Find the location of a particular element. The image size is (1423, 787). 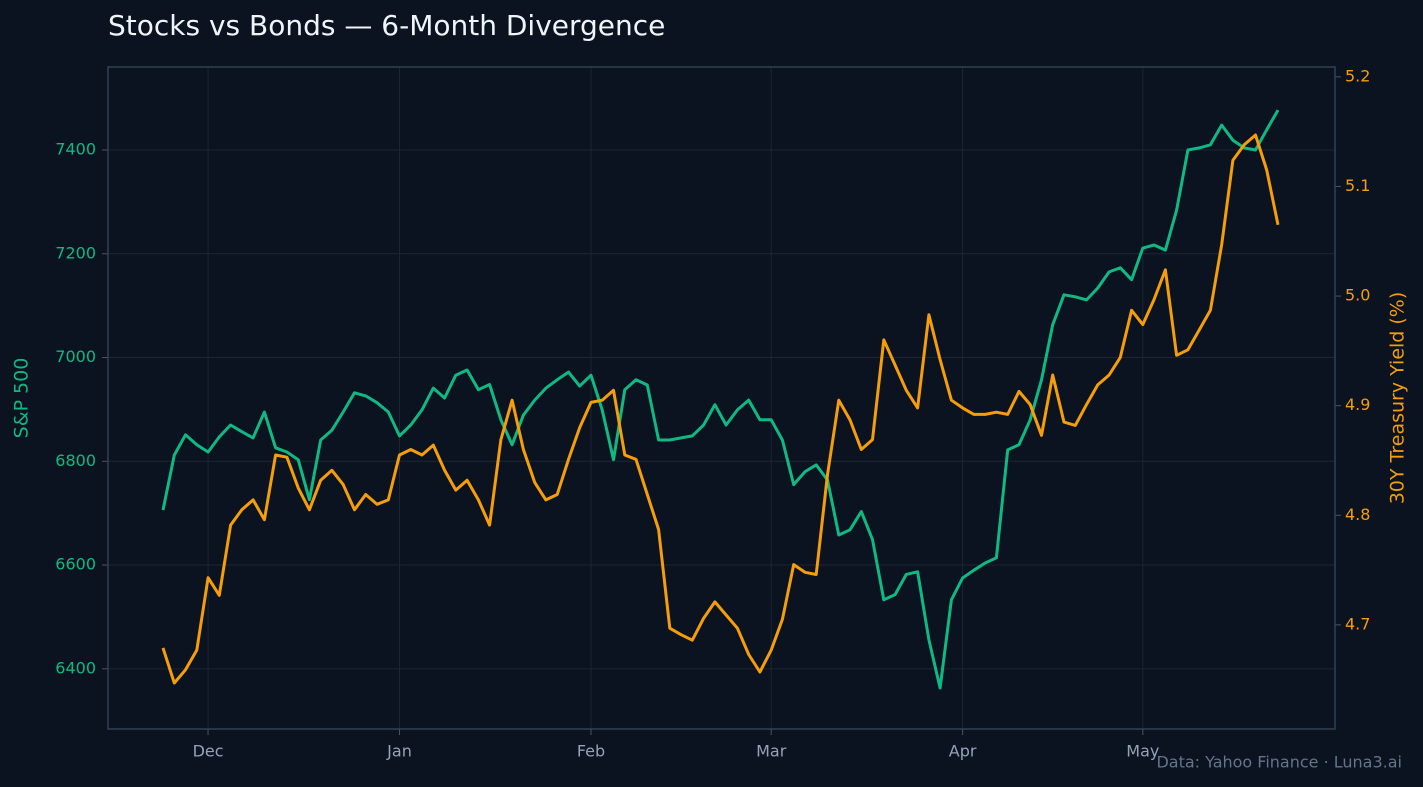

y-axis-label: S&P 500 is located at coordinates (22, 398).